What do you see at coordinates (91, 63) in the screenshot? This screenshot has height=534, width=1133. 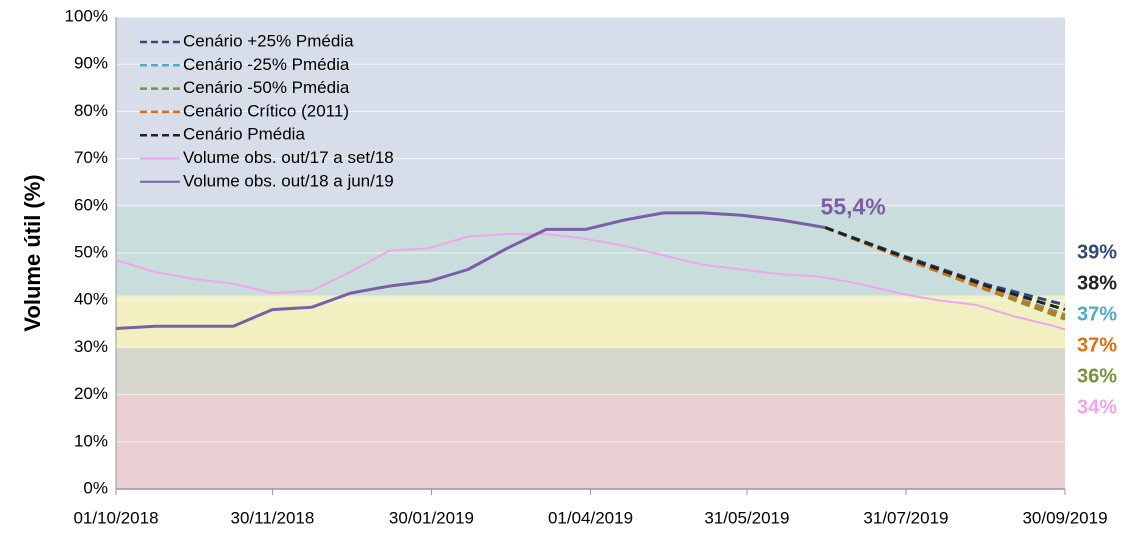 I see `y-tick-label: 90%` at bounding box center [91, 63].